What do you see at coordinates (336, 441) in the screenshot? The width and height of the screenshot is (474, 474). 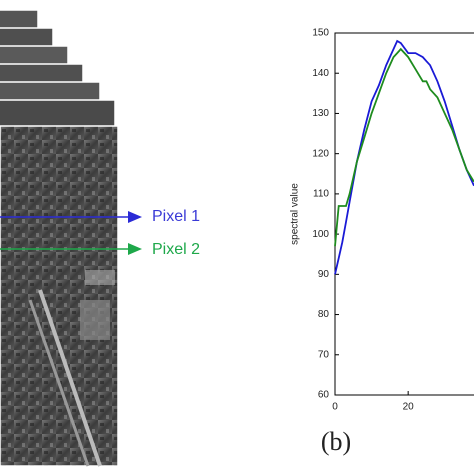 I see `caption: (b)` at bounding box center [336, 441].